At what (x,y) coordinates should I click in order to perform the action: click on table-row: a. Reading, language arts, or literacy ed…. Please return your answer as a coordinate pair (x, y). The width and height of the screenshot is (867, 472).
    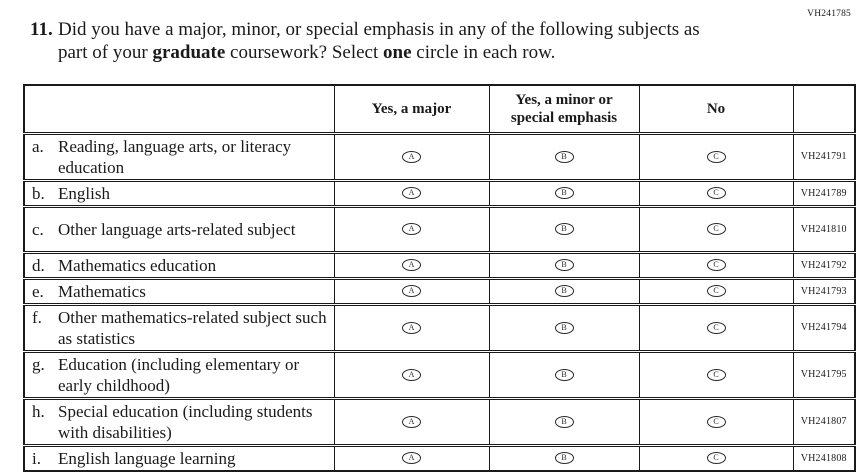
    Looking at the image, I should click on (439, 156).